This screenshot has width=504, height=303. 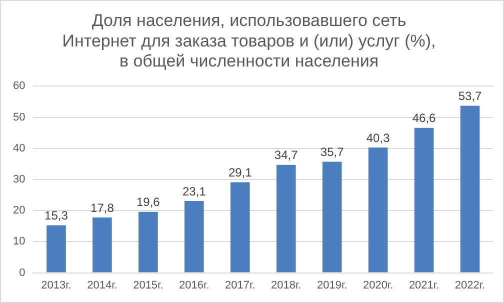 What do you see at coordinates (19, 210) in the screenshot?
I see `y-tick-label: 20` at bounding box center [19, 210].